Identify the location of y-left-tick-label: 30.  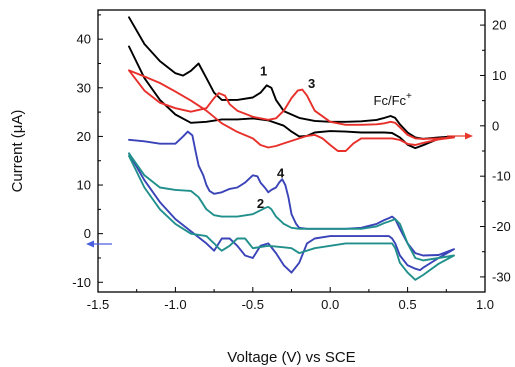
(84, 87).